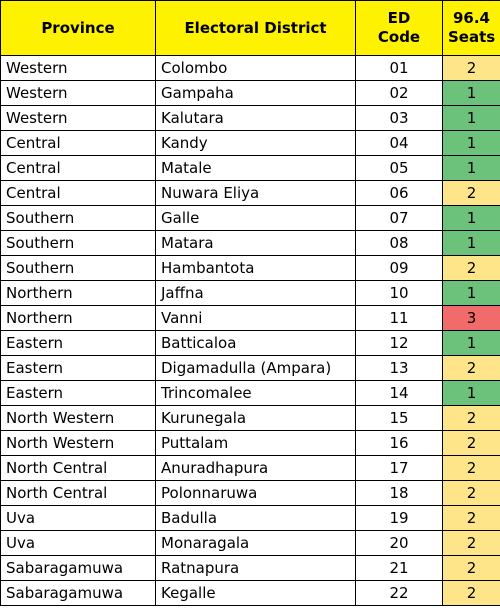  What do you see at coordinates (255, 93) in the screenshot?
I see `district-cell: Gampaha` at bounding box center [255, 93].